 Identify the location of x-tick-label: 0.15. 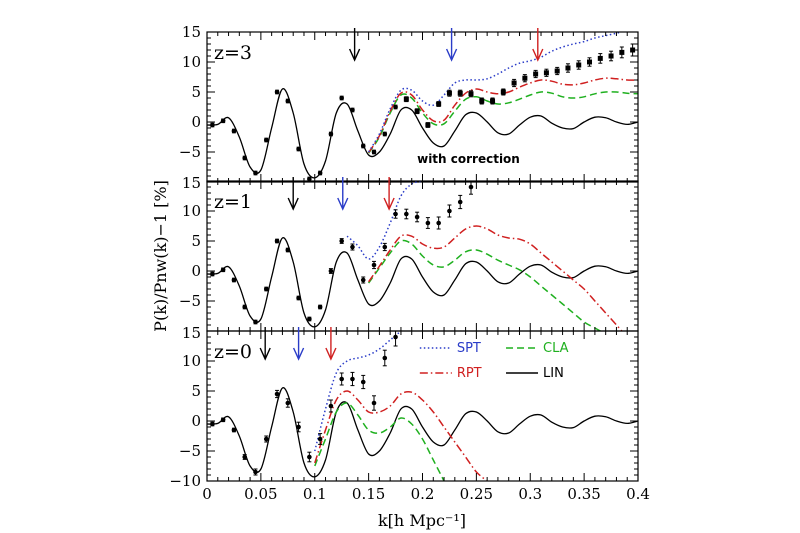
(368, 494).